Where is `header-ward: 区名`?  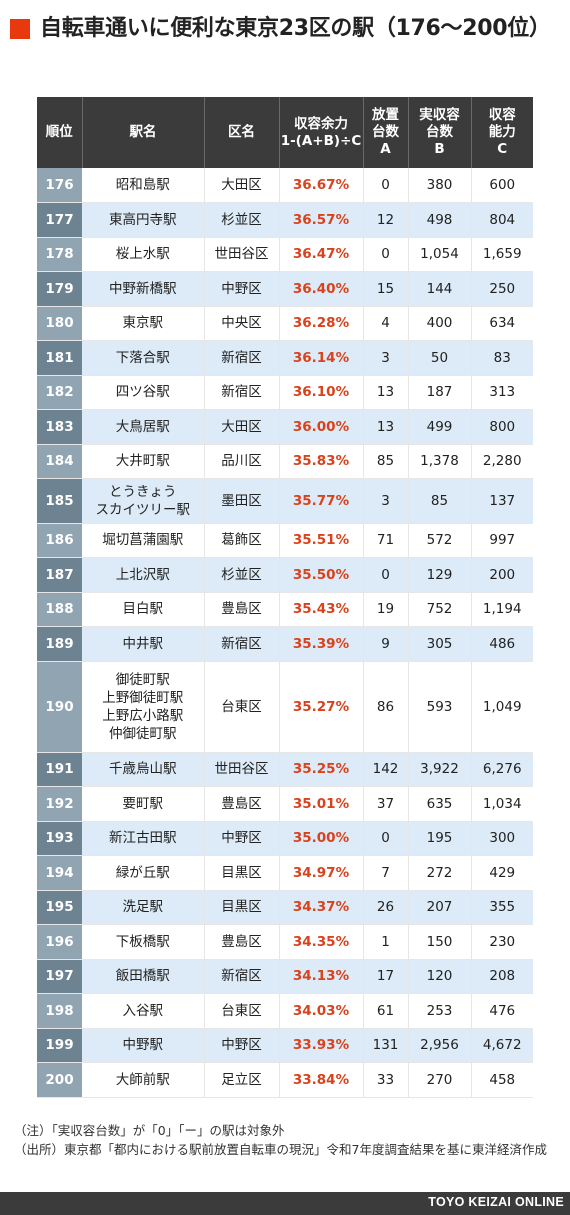 header-ward: 区名 is located at coordinates (242, 132).